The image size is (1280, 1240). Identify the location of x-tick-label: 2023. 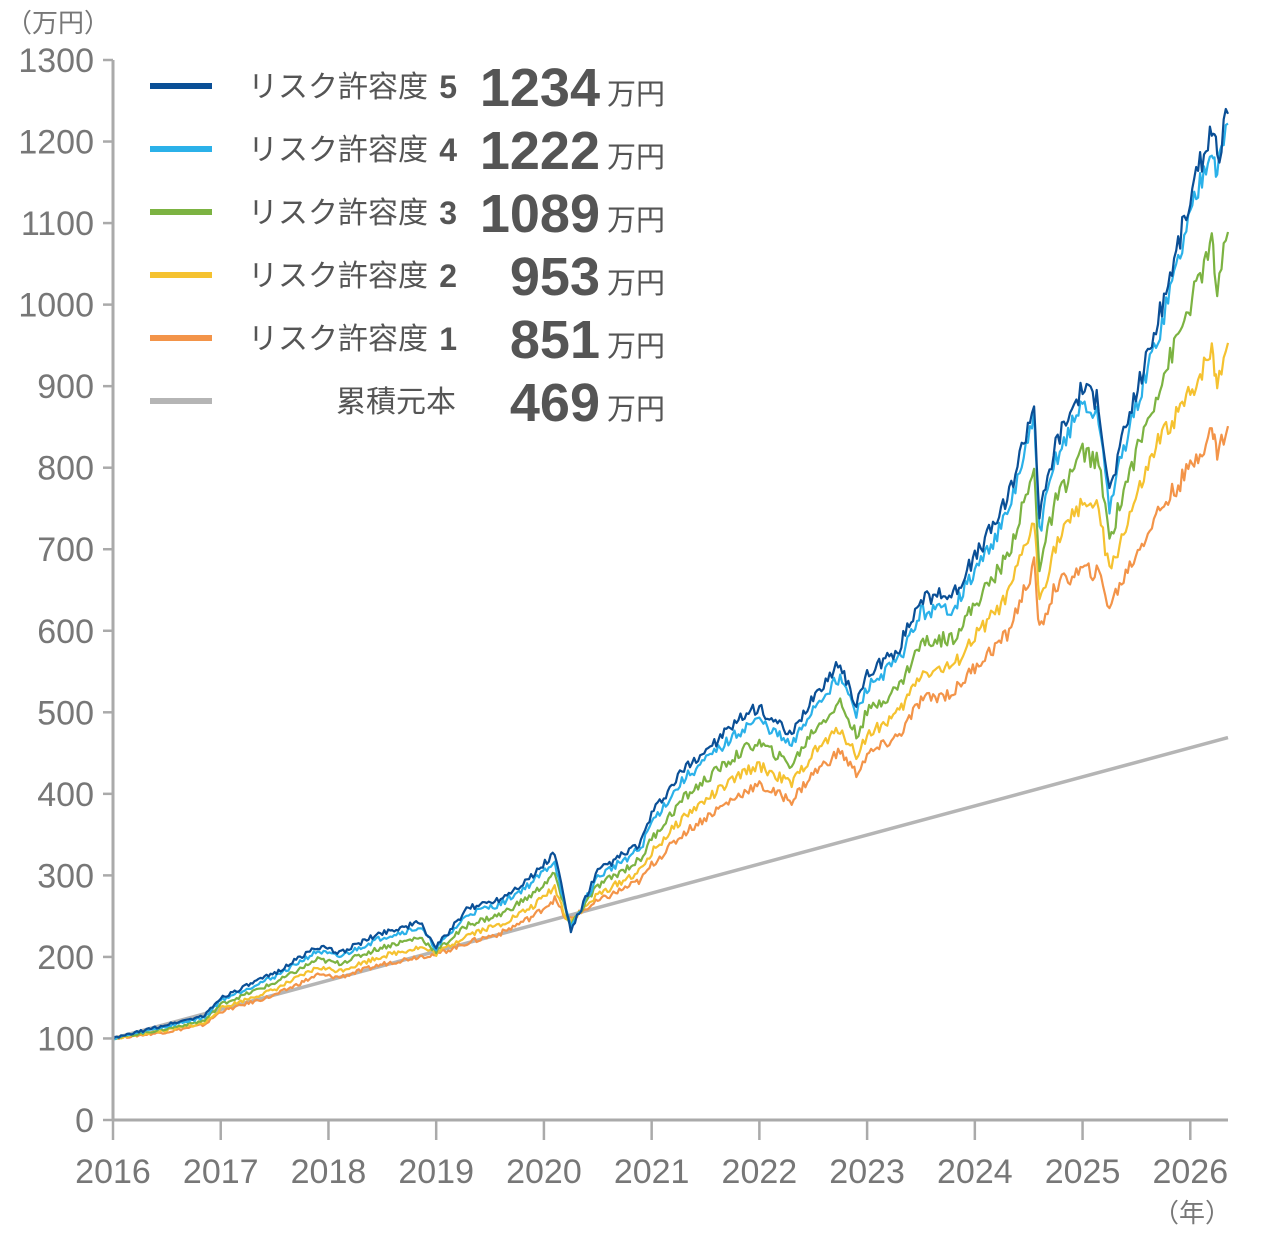
(867, 1172).